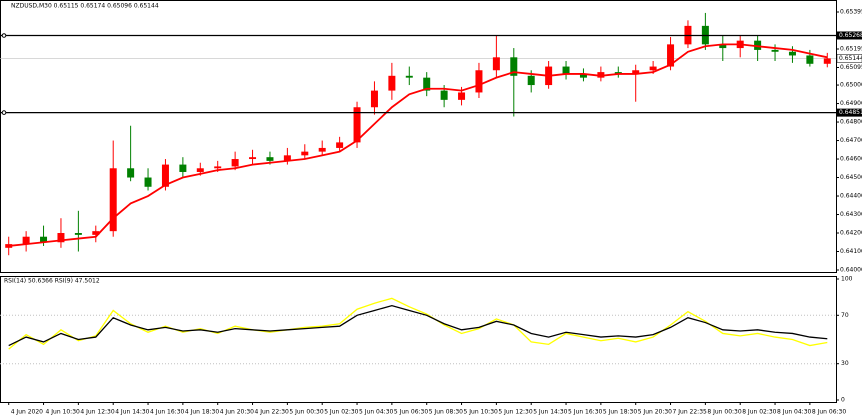 This screenshot has height=420, width=862. I want to click on x-tick-label: 7 Jun 22:35, so click(690, 412).